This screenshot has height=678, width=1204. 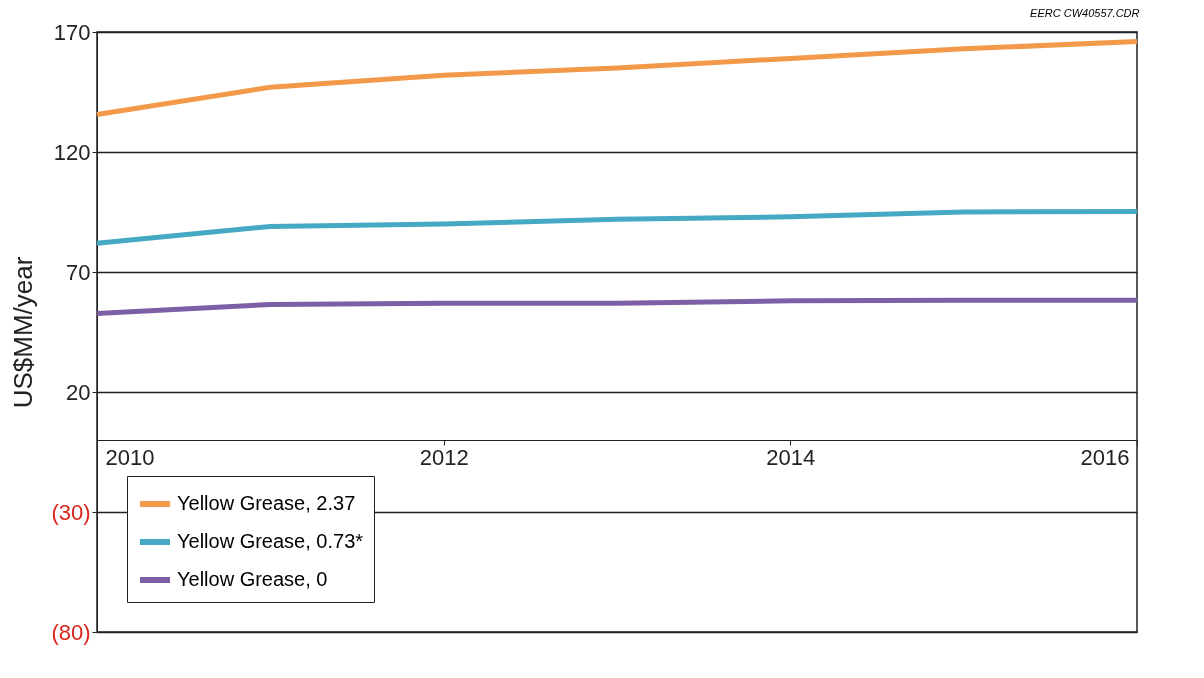 I want to click on x-tick-label: 2012, so click(x=444, y=457).